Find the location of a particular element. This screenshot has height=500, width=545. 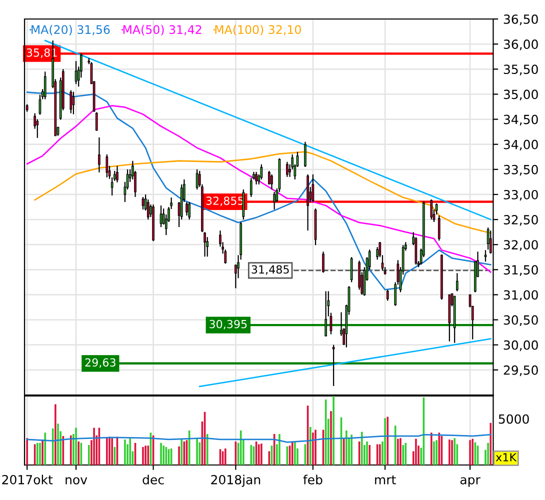

x-tick-label: feb is located at coordinates (312, 479).